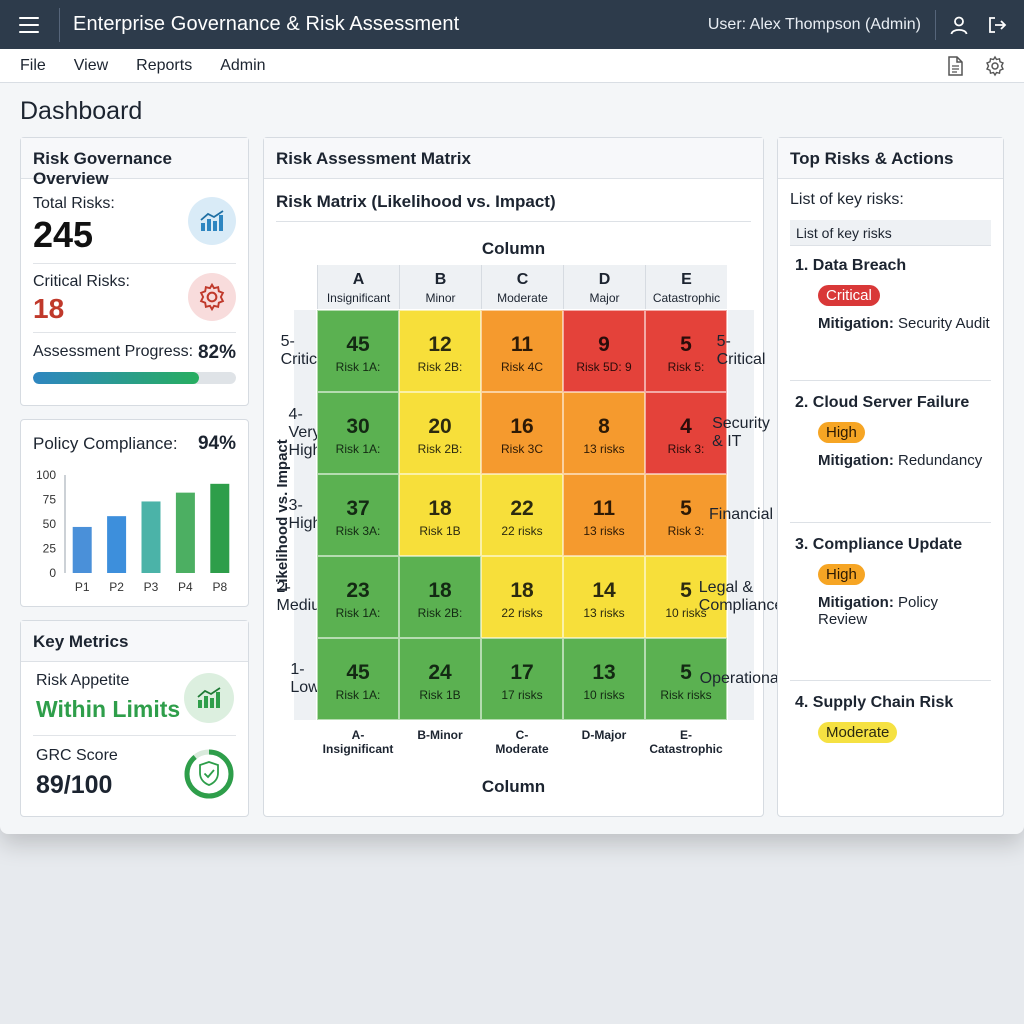 The image size is (1024, 1024). What do you see at coordinates (440, 735) in the screenshot?
I see `matrix-column-bottom-label: B-Minor` at bounding box center [440, 735].